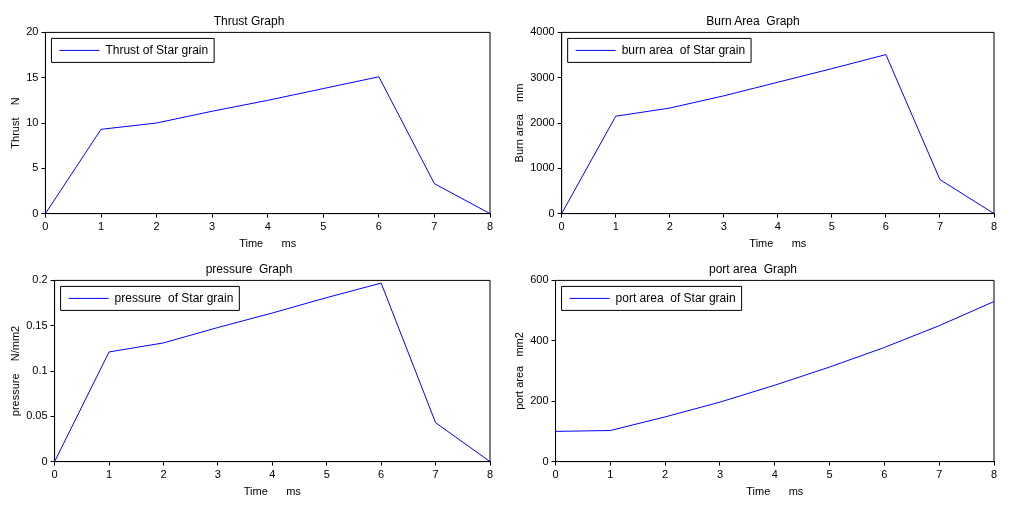 Image resolution: width=1016 pixels, height=508 pixels. What do you see at coordinates (675, 297) in the screenshot?
I see `legend-label: port area of Star grain` at bounding box center [675, 297].